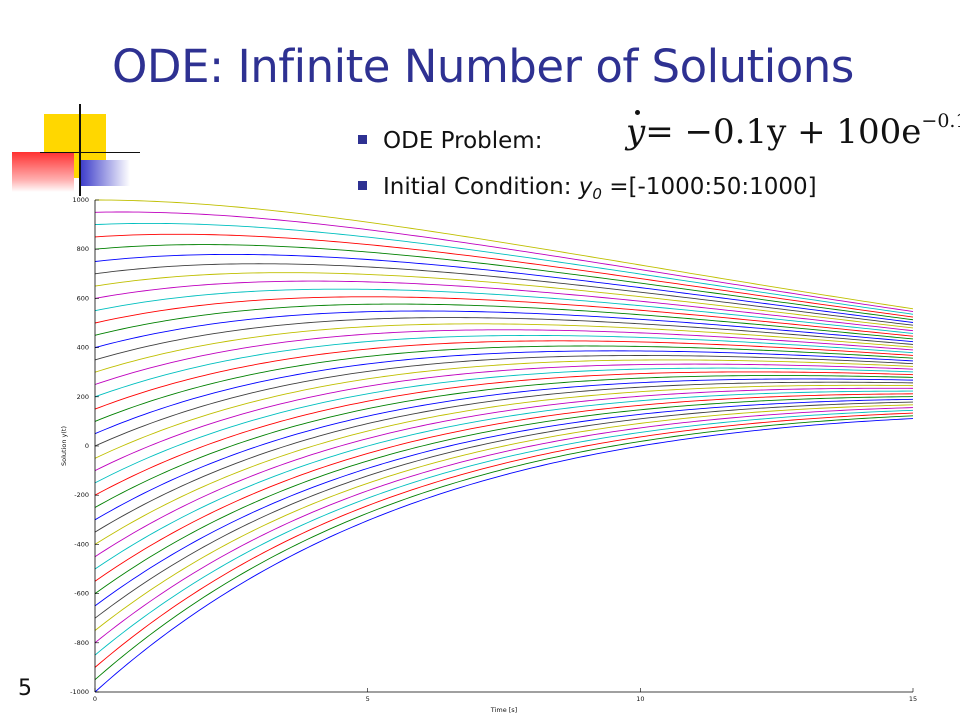 The image size is (960, 720). I want to click on slide-title: ODE: Infinite Number of Solutions, so click(483, 66).